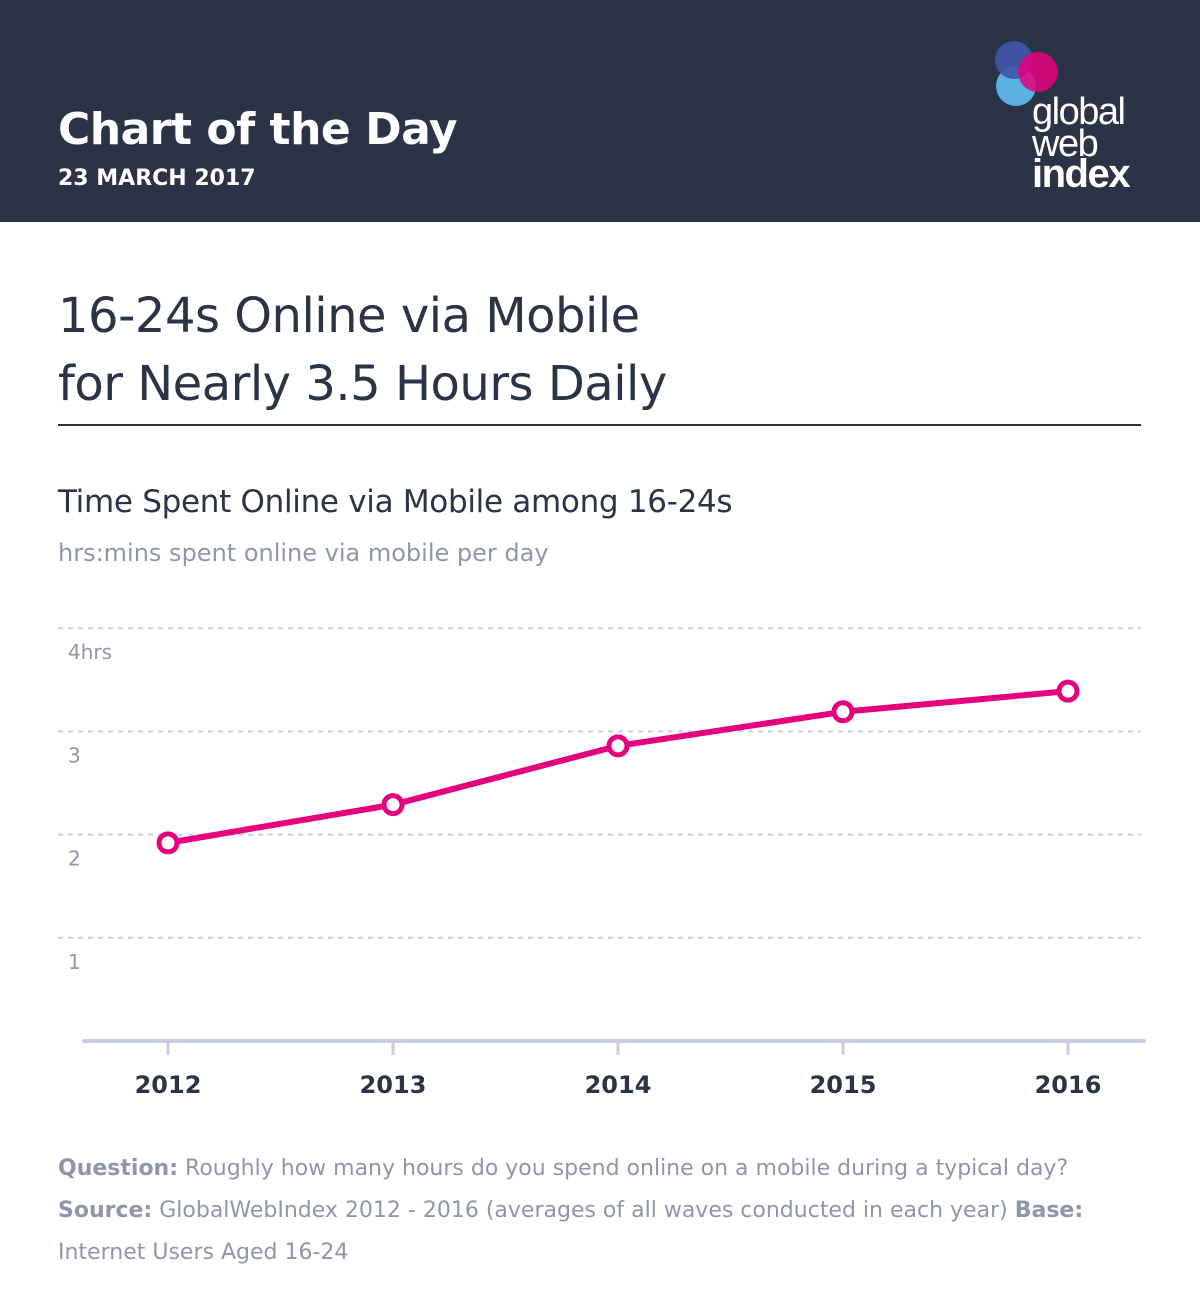  What do you see at coordinates (157, 178) in the screenshot?
I see `header-date: 23 MARCH 2017` at bounding box center [157, 178].